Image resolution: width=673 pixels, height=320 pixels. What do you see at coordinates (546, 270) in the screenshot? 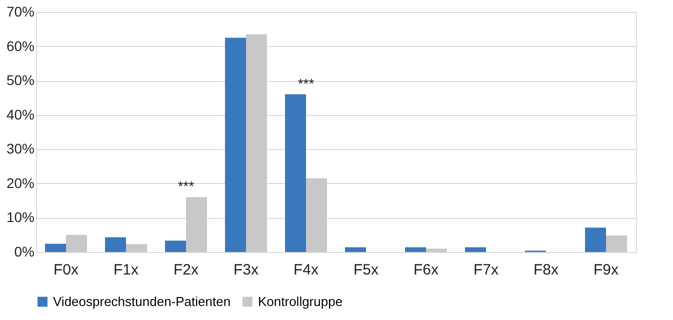
I see `x-tick-label: F8x` at bounding box center [546, 270].